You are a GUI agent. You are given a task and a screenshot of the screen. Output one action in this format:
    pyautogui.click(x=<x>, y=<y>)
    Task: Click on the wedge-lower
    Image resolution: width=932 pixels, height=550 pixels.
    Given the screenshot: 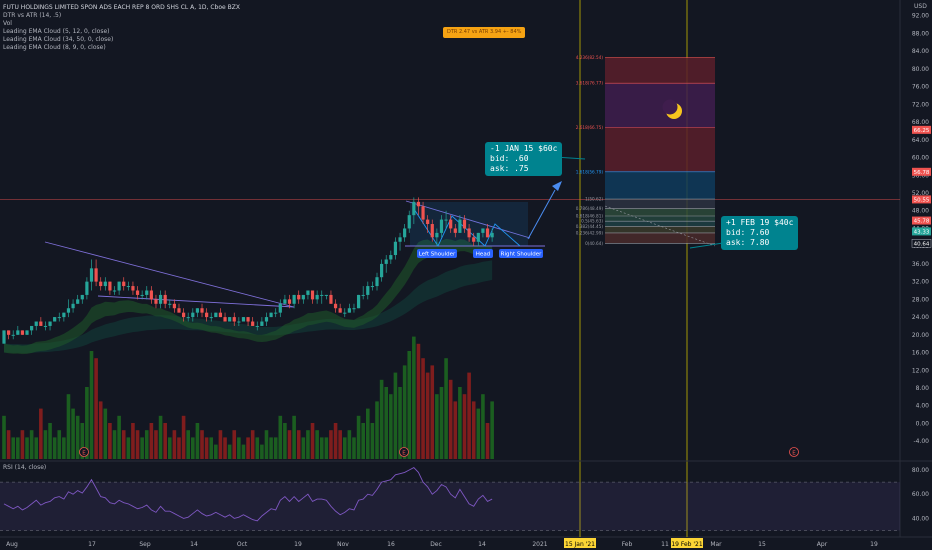 What is the action you would take?
    pyautogui.click(x=196, y=301)
    